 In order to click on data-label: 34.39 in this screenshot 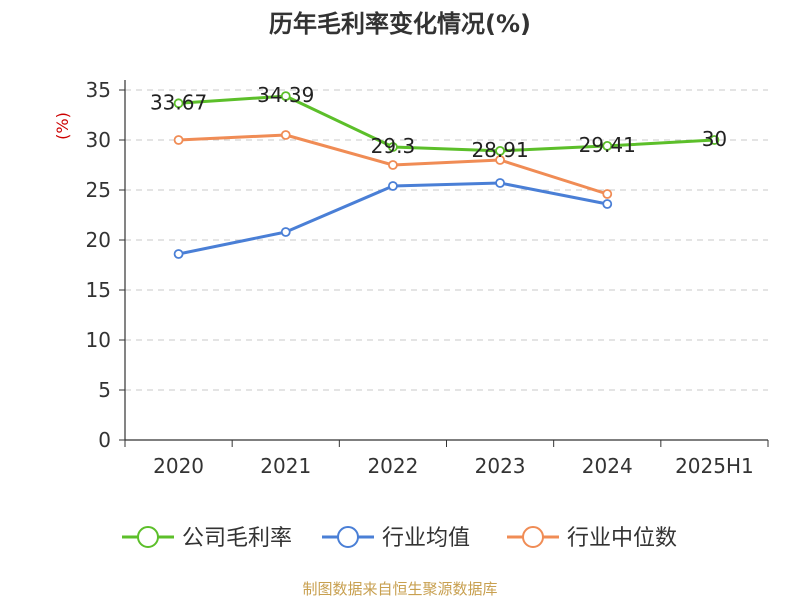, I will do `click(285, 95)`.